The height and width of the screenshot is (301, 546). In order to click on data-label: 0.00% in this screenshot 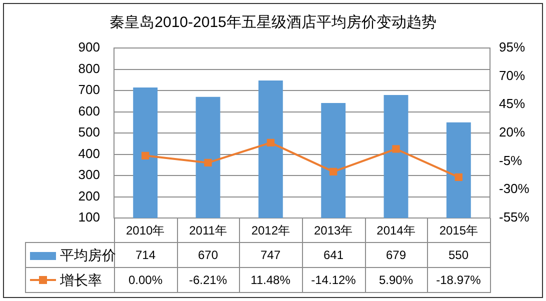, I will do `click(146, 280)`.